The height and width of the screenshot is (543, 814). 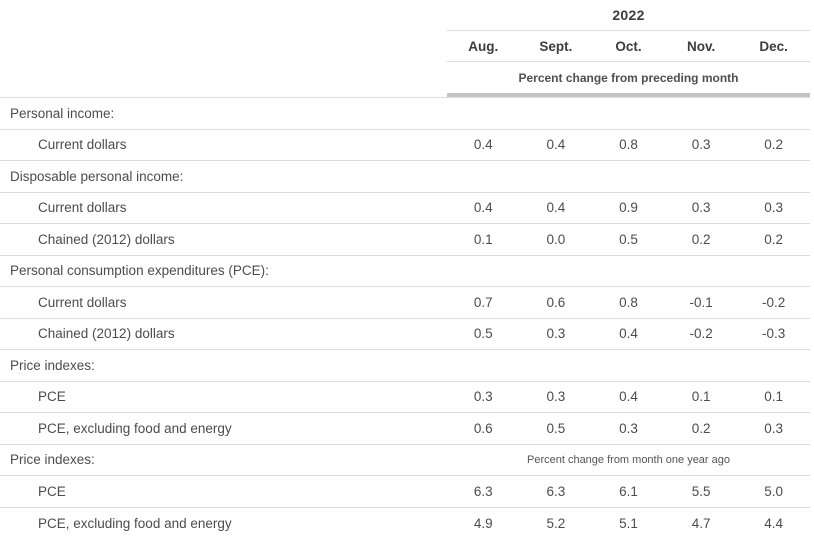 What do you see at coordinates (556, 239) in the screenshot?
I see `value-cell: 0.0` at bounding box center [556, 239].